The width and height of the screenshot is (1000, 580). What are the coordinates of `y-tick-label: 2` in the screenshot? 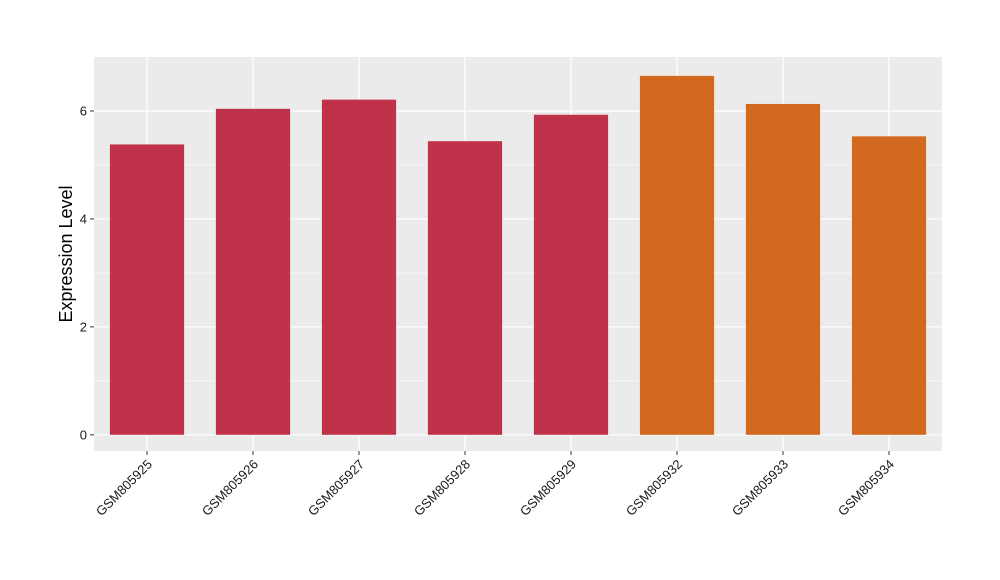 It's located at (83, 326).